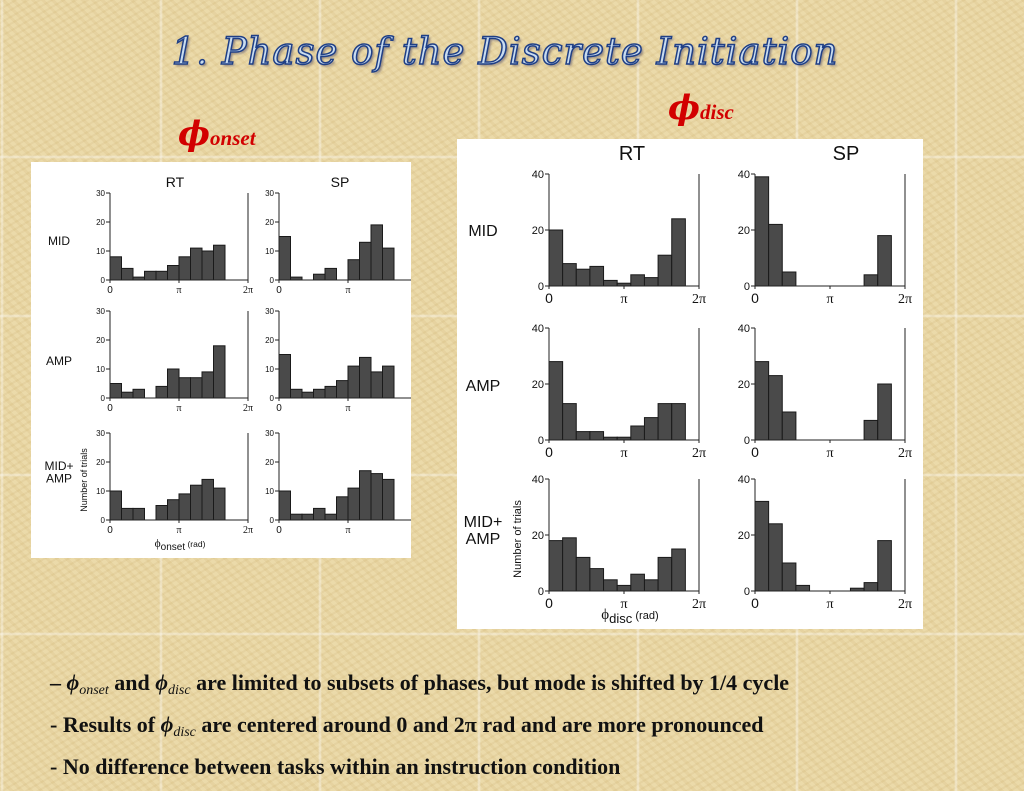  Describe the element at coordinates (825, 392) in the screenshot. I see `histogram-amp-sp: 0 20 40 0 π 2π` at that location.